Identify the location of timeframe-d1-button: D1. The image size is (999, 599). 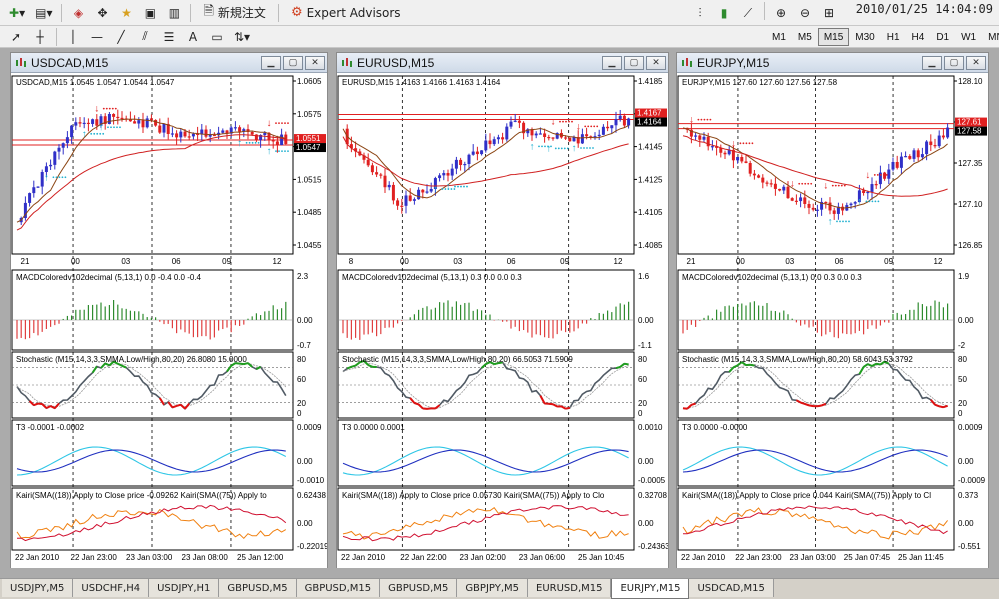
(943, 37).